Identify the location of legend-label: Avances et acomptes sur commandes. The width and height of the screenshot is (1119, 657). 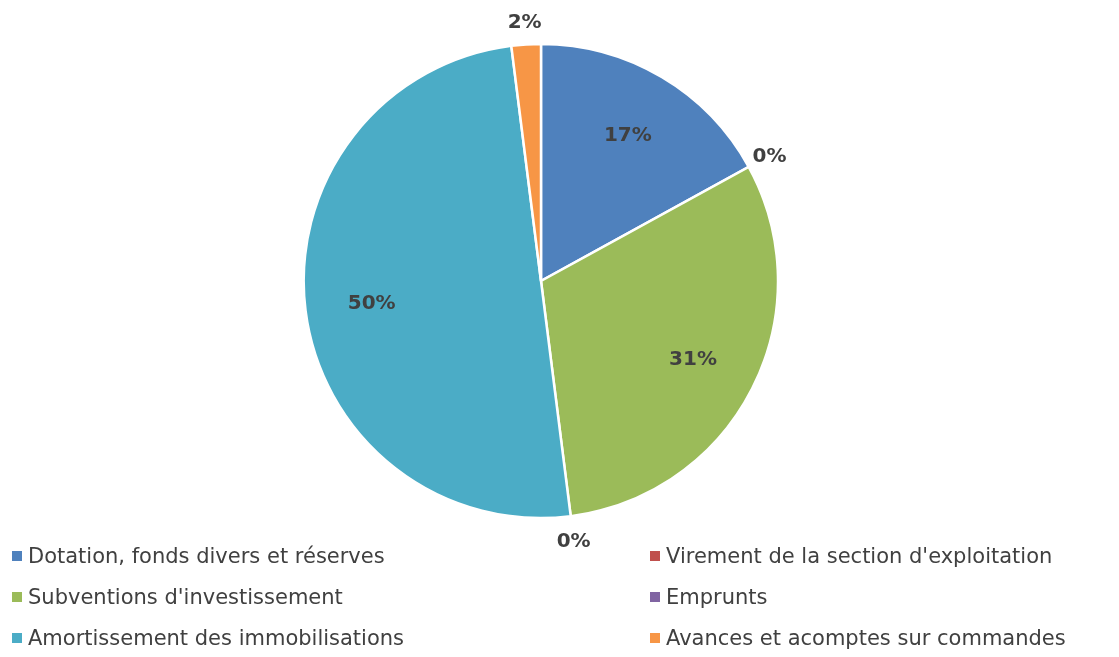
(866, 638).